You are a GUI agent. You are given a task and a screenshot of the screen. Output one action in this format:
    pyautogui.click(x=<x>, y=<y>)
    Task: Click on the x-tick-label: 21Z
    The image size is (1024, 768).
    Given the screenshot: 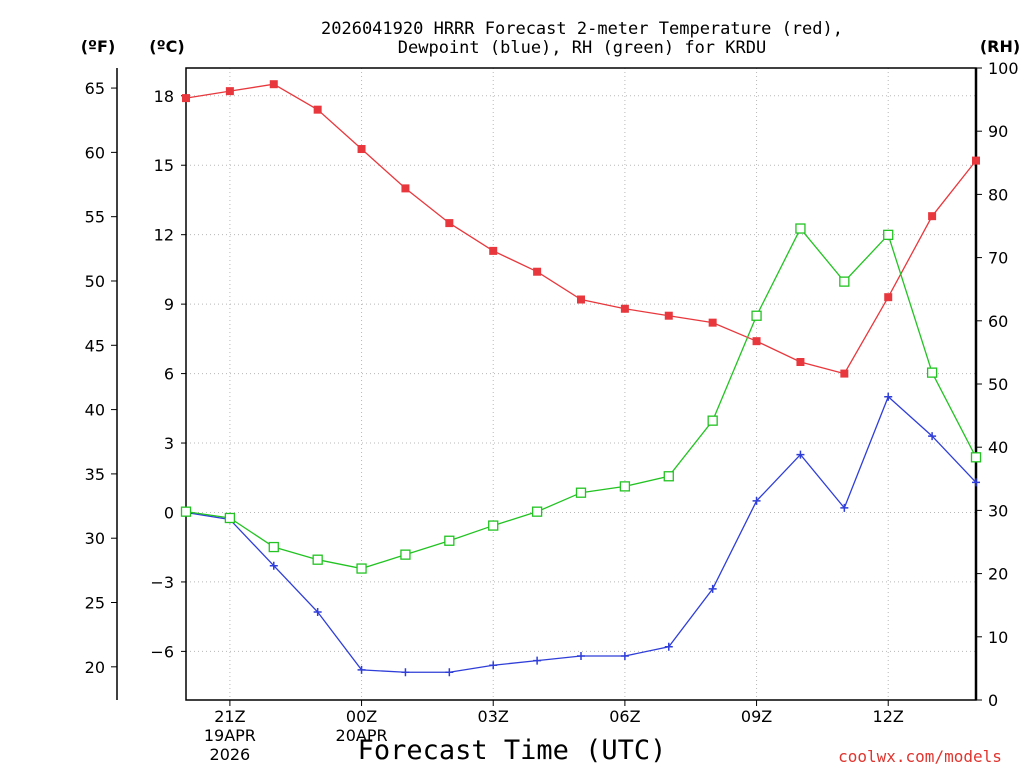 What is the action you would take?
    pyautogui.click(x=229, y=716)
    